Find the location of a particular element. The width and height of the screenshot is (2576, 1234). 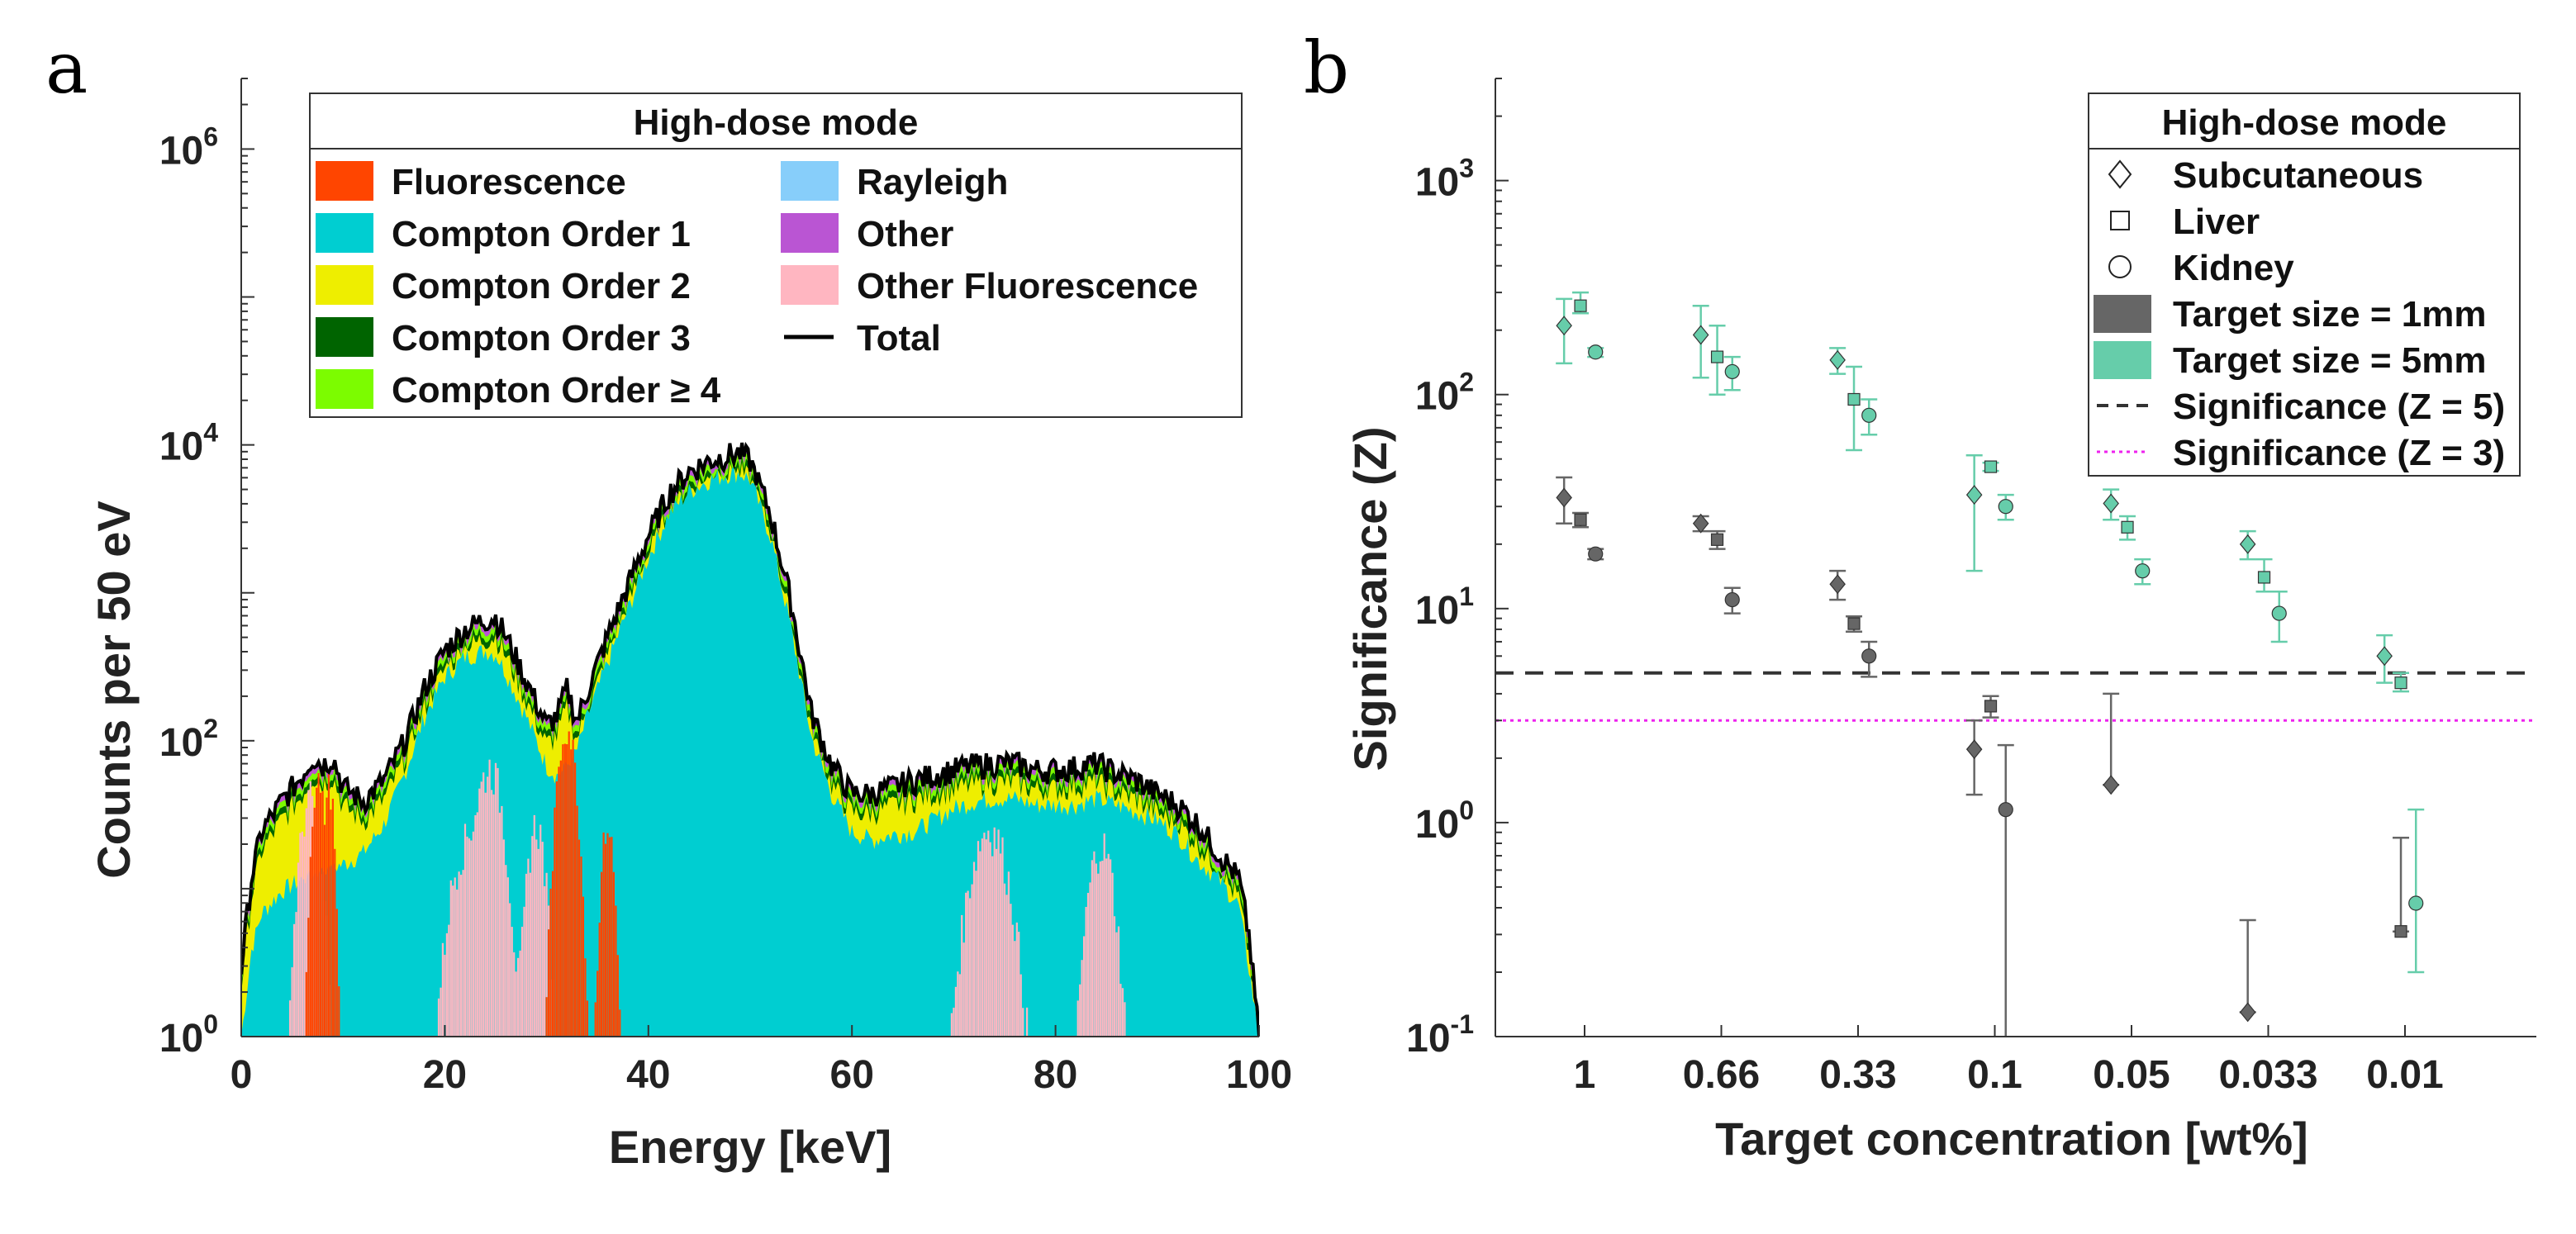

legend-swatch-other_fluorescence is located at coordinates (810, 285).